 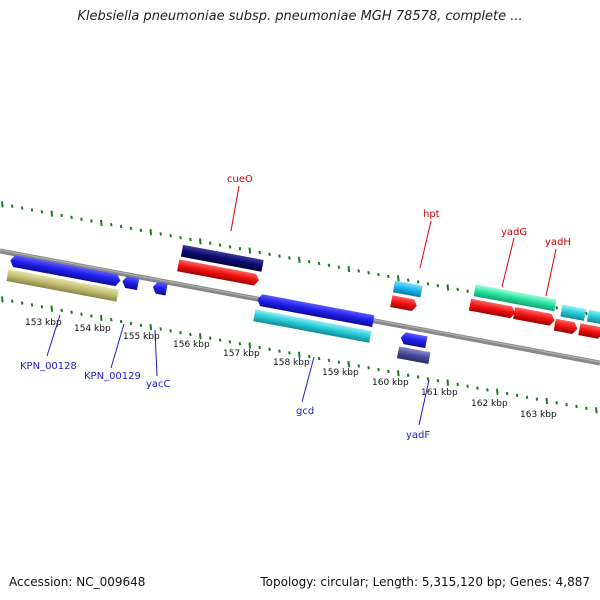 What do you see at coordinates (77, 582) in the screenshot?
I see `accession-text: Accession: NC_009648` at bounding box center [77, 582].